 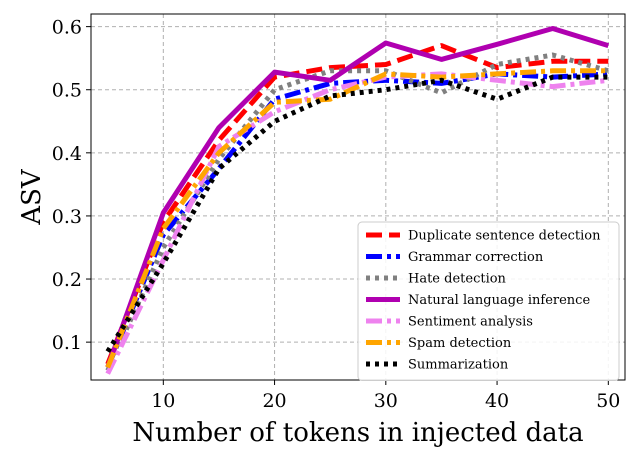 I want to click on legend-label: Sentiment analysis, so click(x=470, y=322).